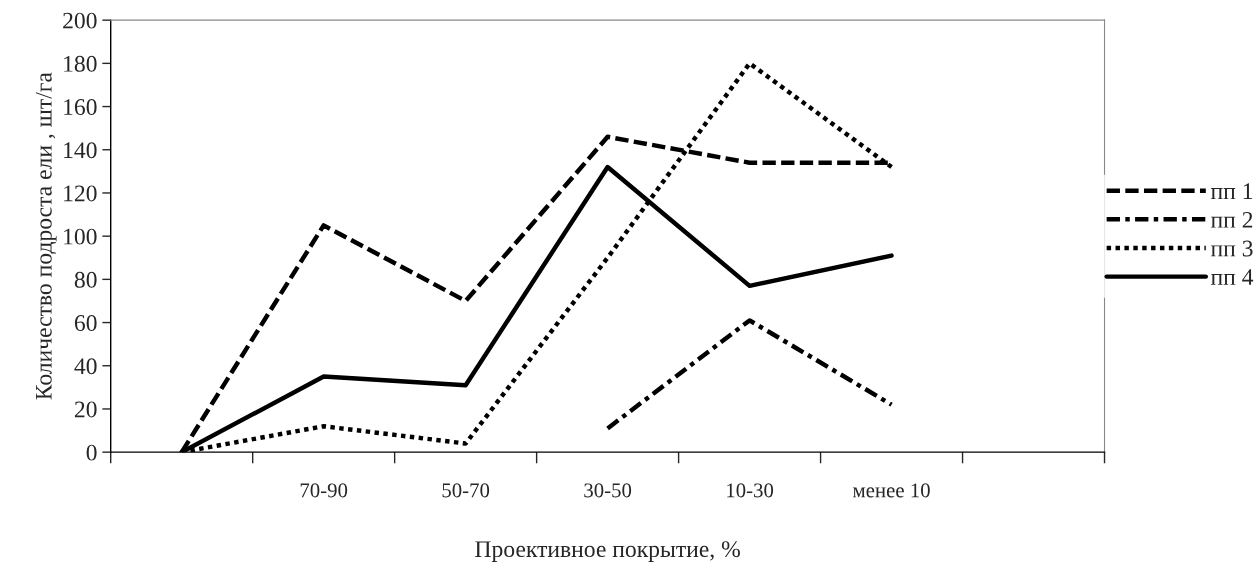 The width and height of the screenshot is (1258, 576). What do you see at coordinates (750, 490) in the screenshot?
I see `x-tick-label: 10-30` at bounding box center [750, 490].